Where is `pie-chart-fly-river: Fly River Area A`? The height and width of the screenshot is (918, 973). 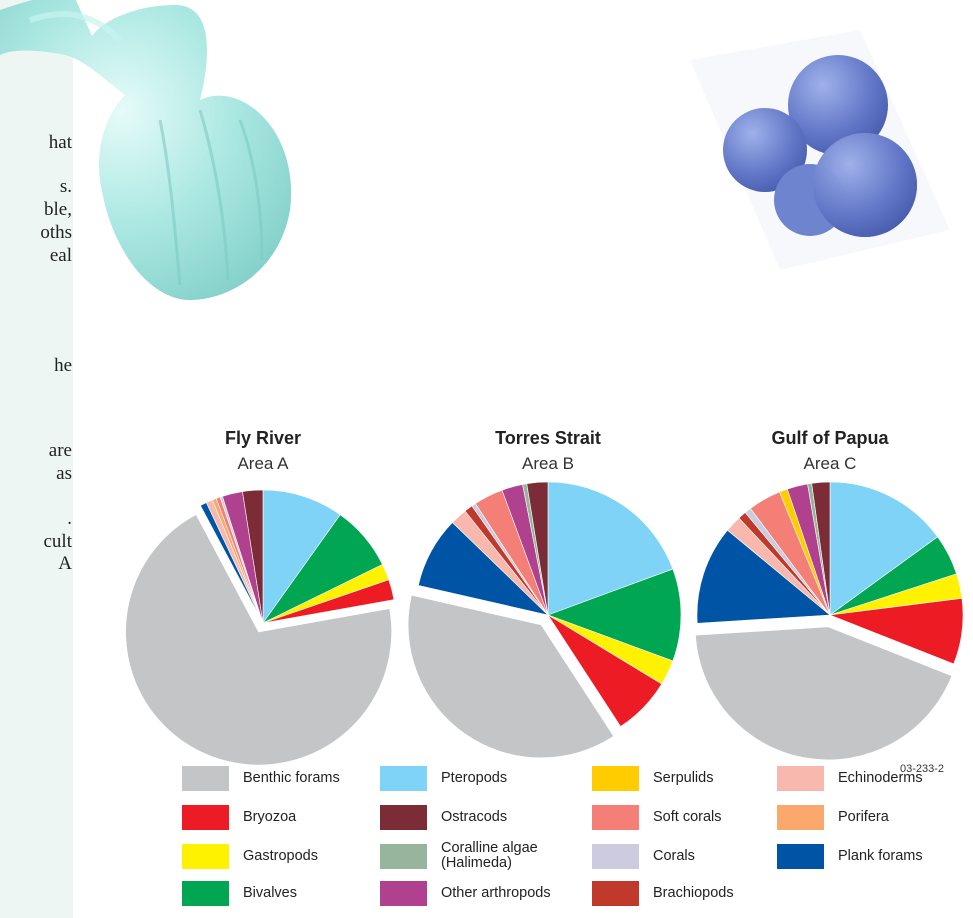
pie-chart-fly-river: Fly River Area A is located at coordinates (260, 597).